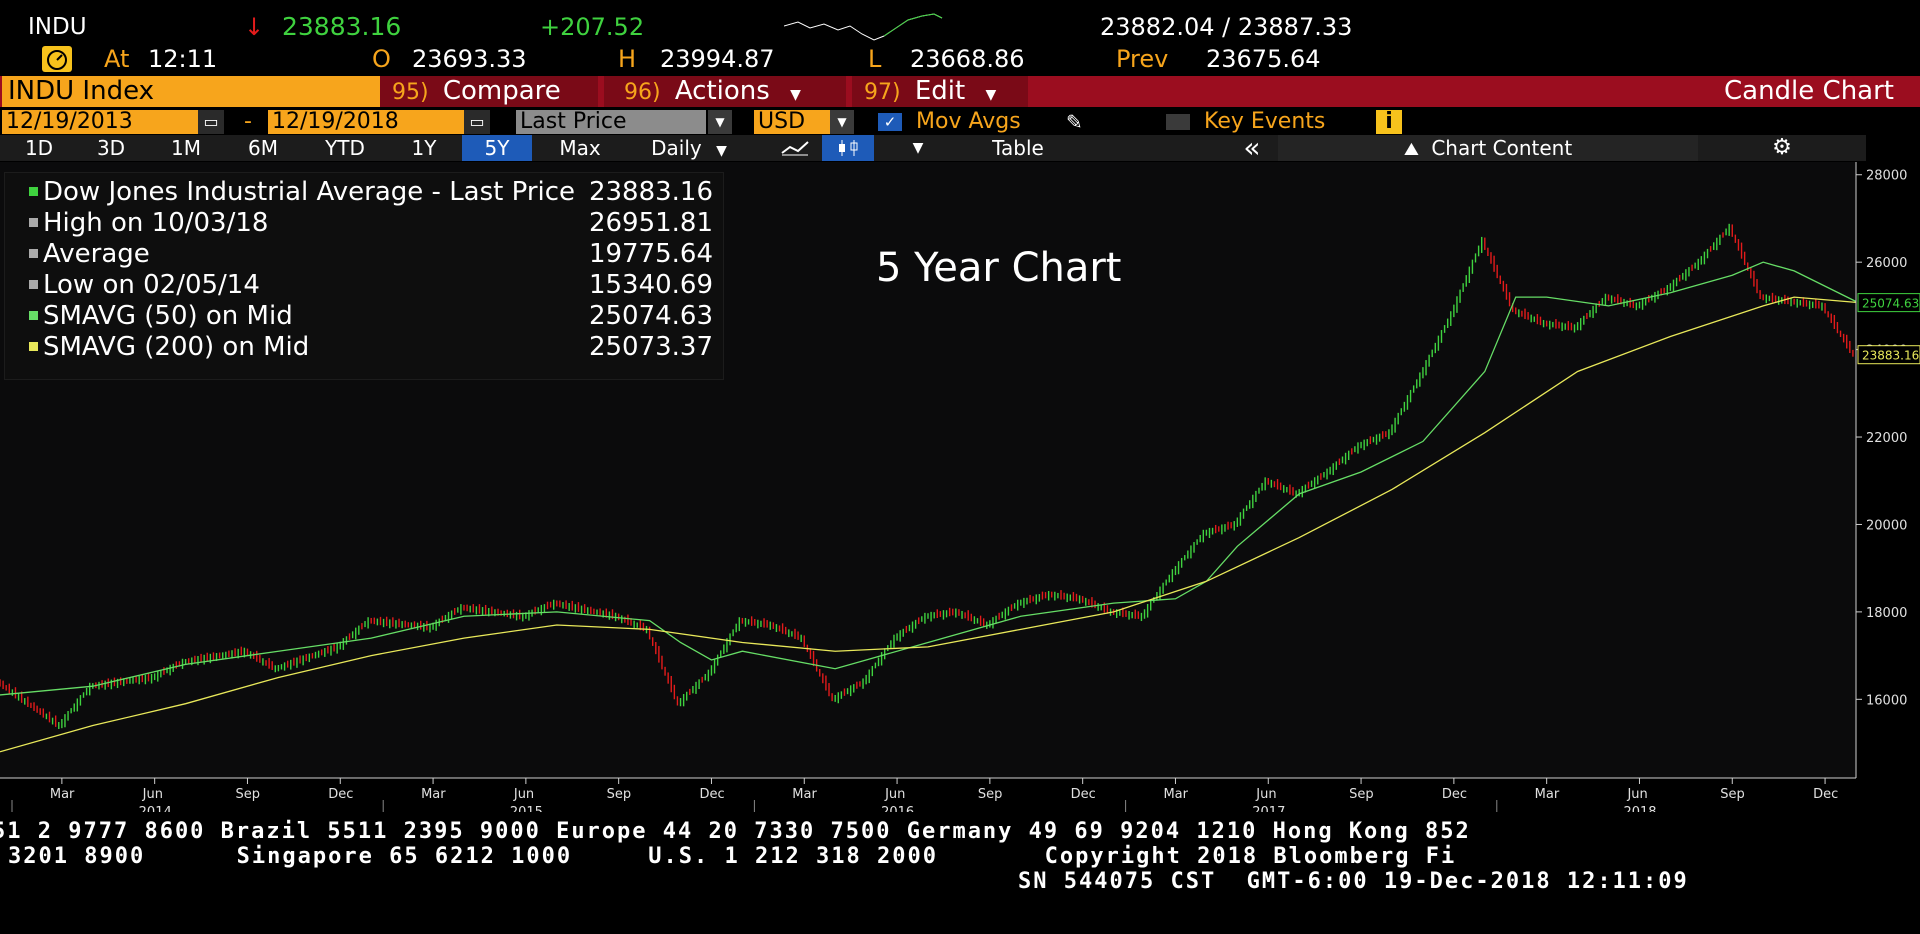  Describe the element at coordinates (345, 148) in the screenshot. I see `period-button-ytd: YTD` at that location.